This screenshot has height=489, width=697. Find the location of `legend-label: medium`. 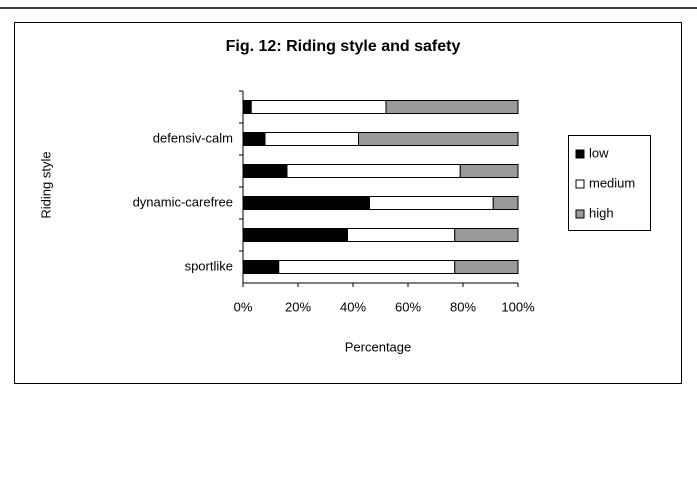

legend-label: medium is located at coordinates (612, 182).